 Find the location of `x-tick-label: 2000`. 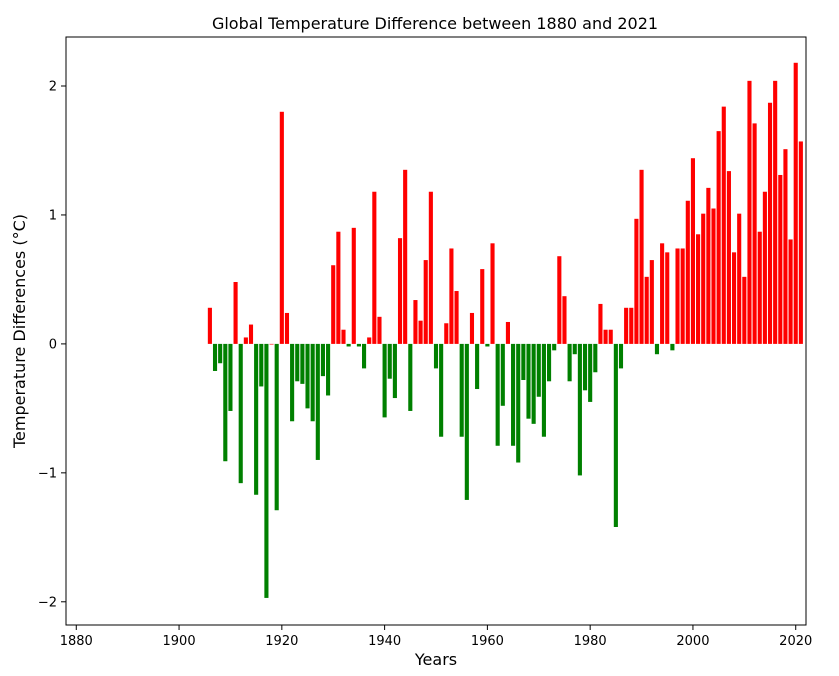

x-tick-label: 2000 is located at coordinates (692, 641).